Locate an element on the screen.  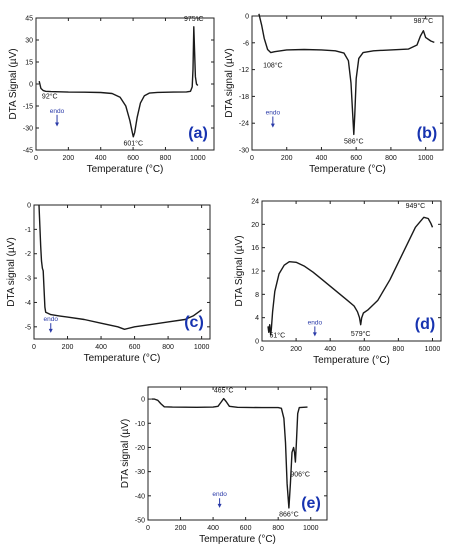
y-tick-label: -12 is located at coordinates (244, 70).